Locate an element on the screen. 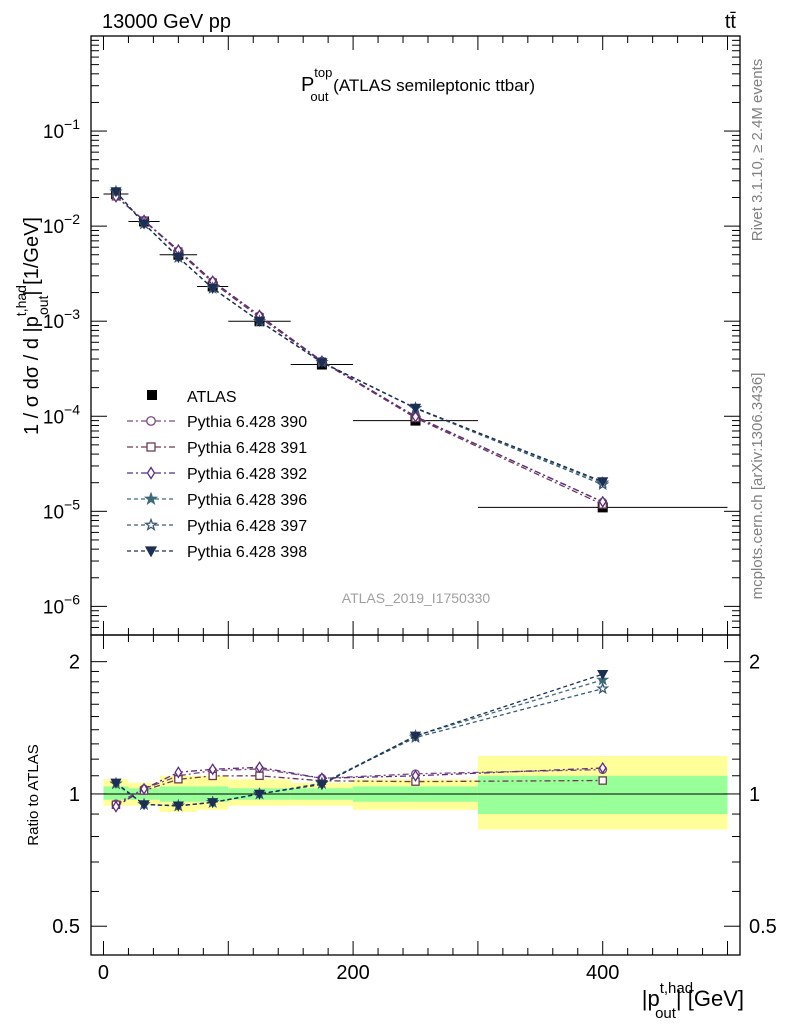  x-tick-label: 400 is located at coordinates (602, 973).